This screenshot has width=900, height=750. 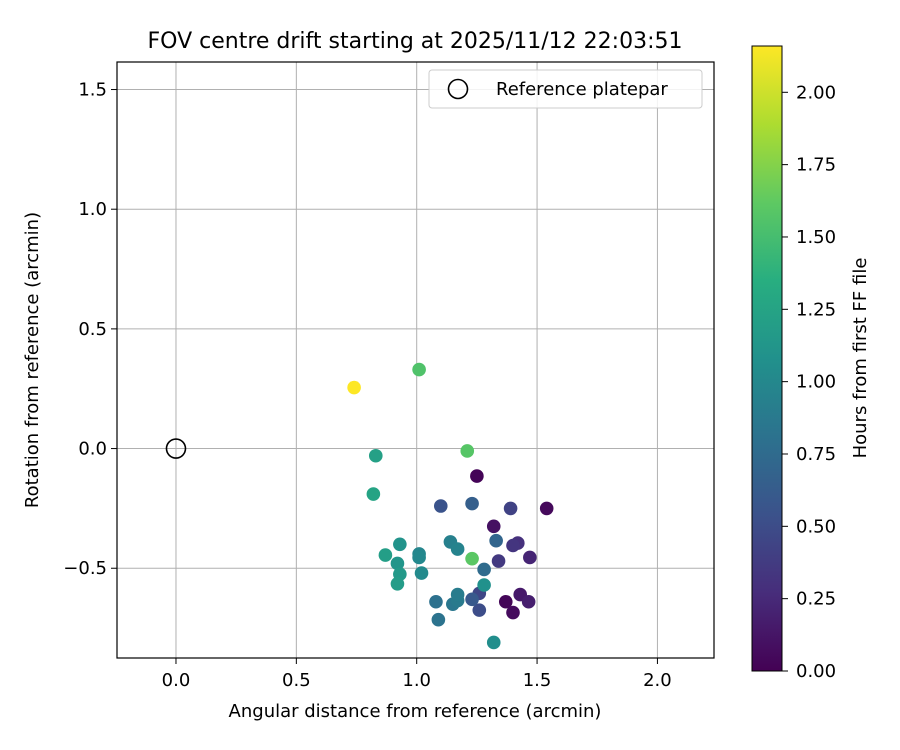 I want to click on colorbar-tick-label: 1.00, so click(x=816, y=382).